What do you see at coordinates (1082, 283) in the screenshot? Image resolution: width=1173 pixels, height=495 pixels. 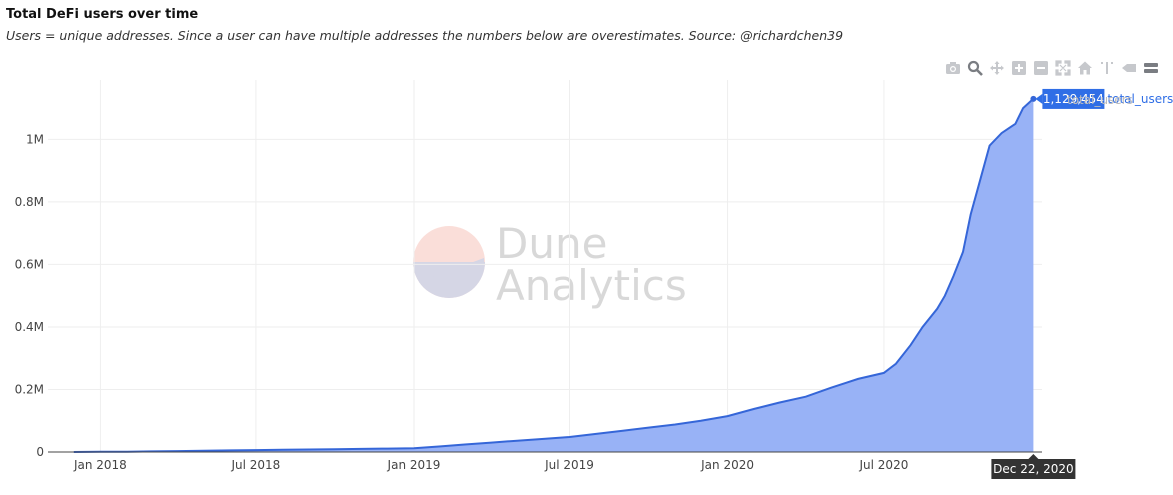 I see `hover-layer: 1,129,454 total_users Dec 22, 2020` at bounding box center [1082, 283].